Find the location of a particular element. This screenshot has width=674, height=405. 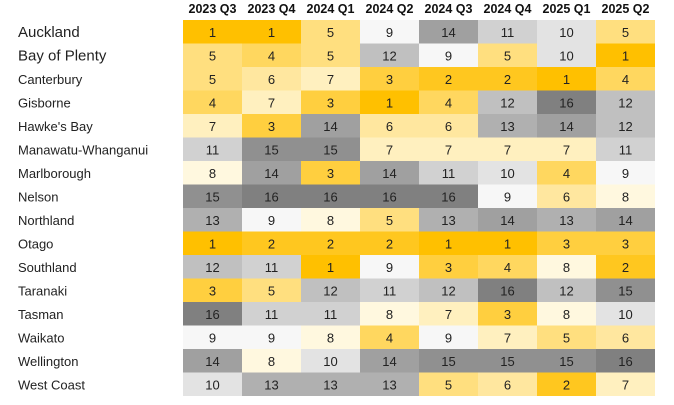

column-header: 2024 Q3 is located at coordinates (449, 9).